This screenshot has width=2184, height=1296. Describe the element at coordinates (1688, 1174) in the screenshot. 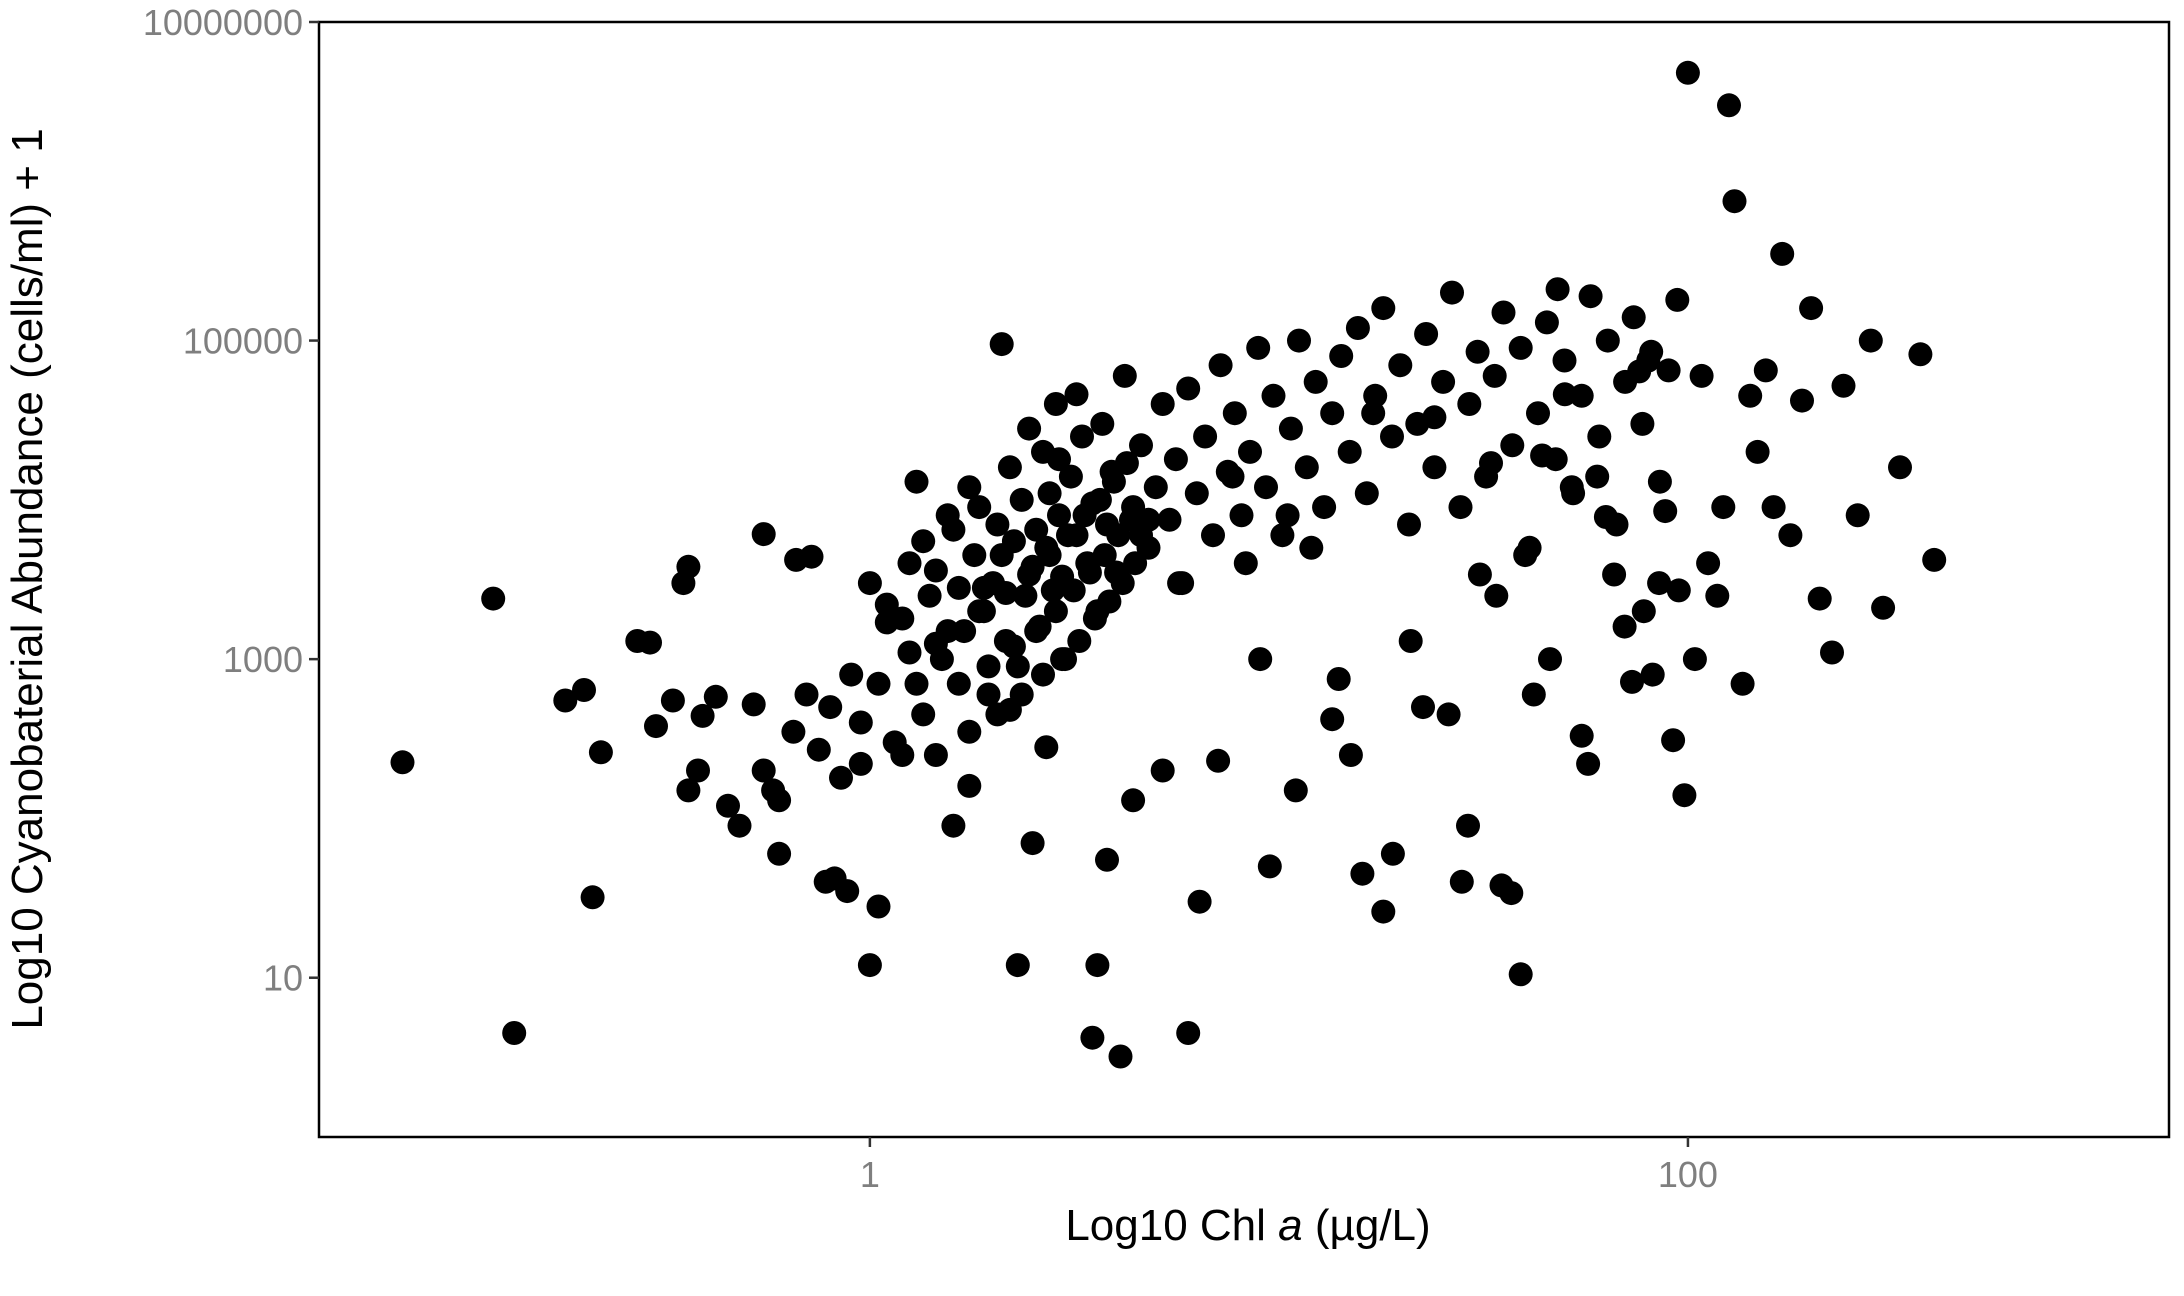

I see `x-tick-label: 100` at that location.